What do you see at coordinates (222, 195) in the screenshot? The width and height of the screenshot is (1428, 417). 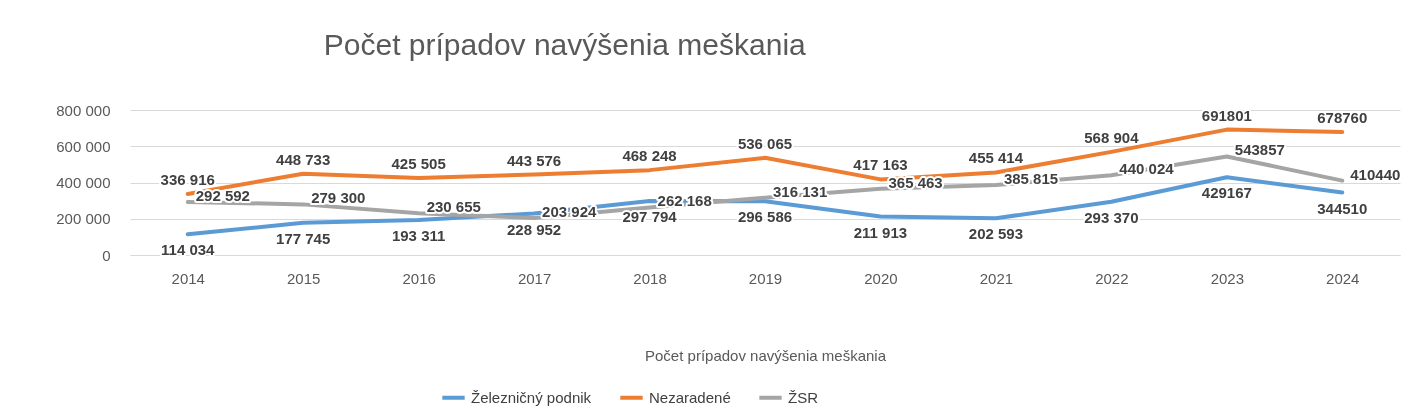 I see `data-label: 292 592` at bounding box center [222, 195].